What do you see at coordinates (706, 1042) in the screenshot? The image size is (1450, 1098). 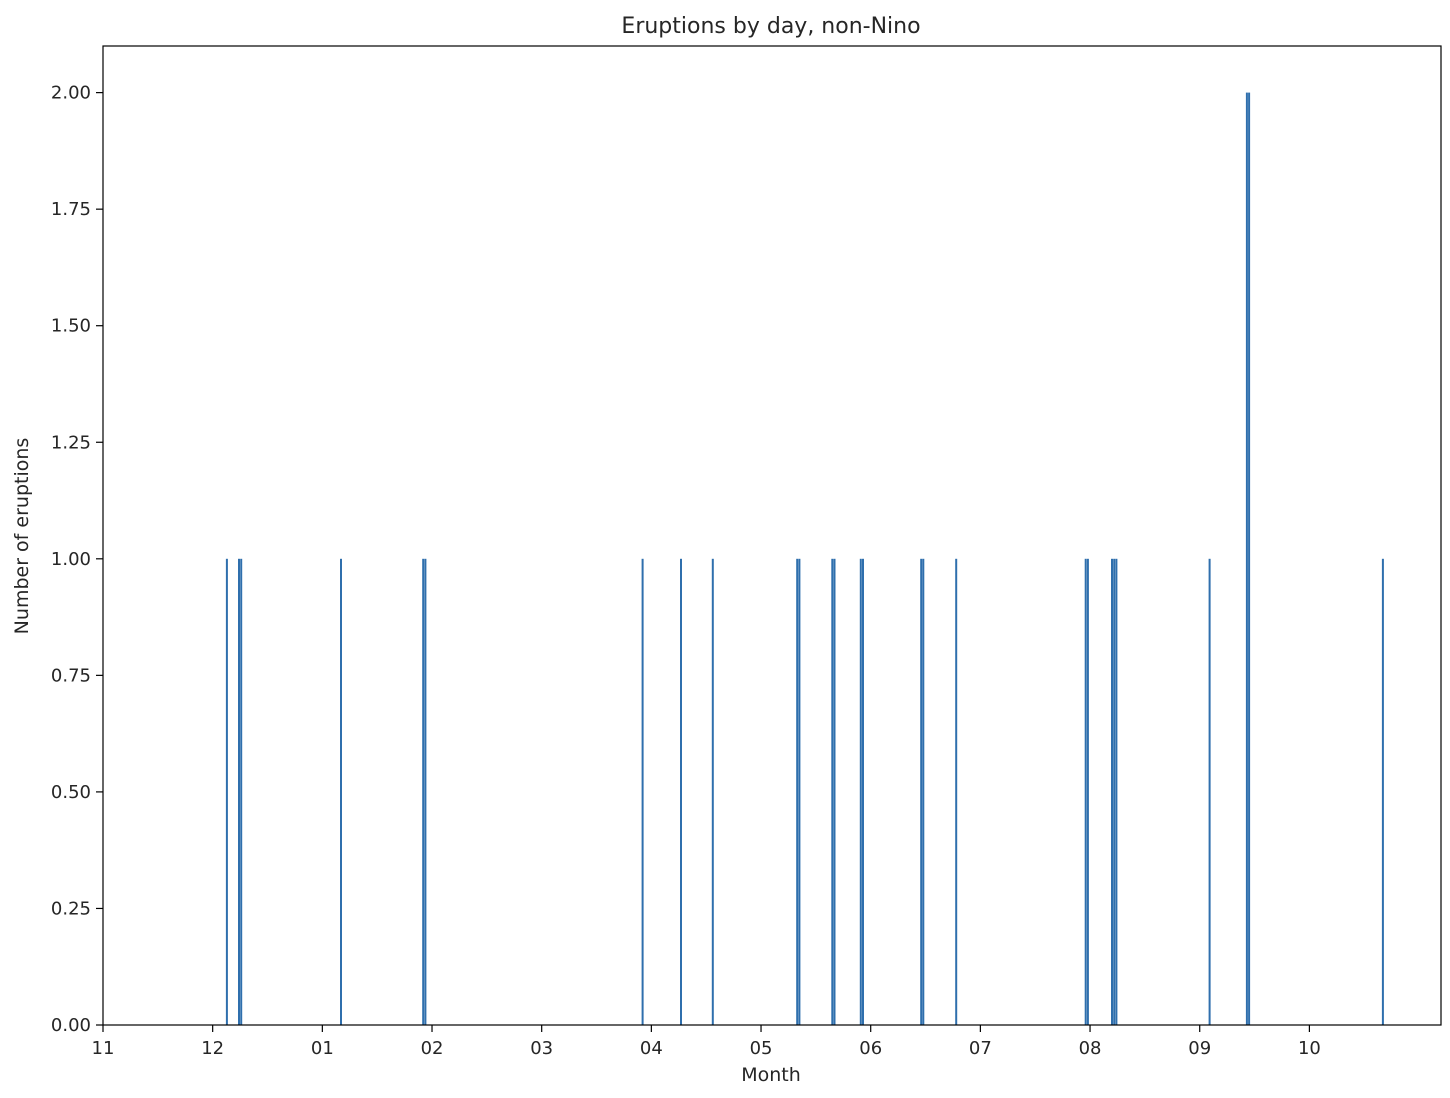 I see `x-axis: 11 12 01 02 03 04 05 06 07 08 09 10` at bounding box center [706, 1042].